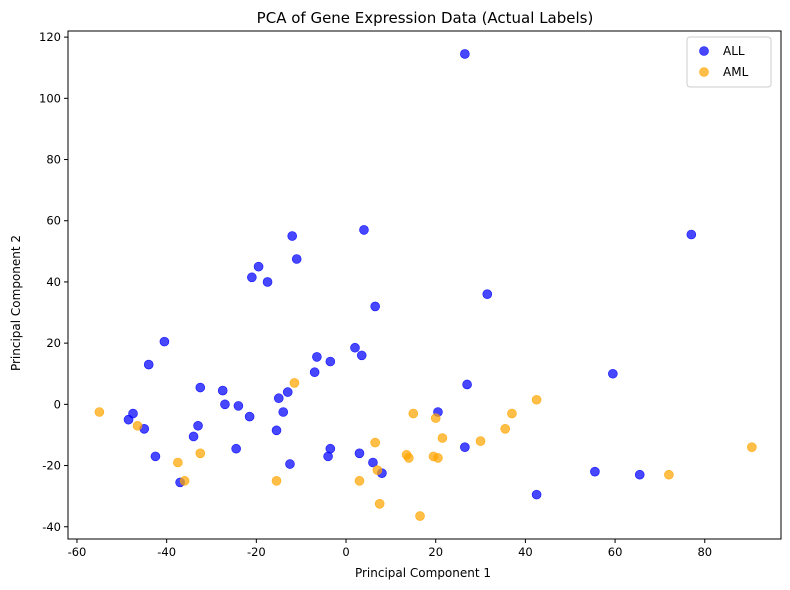 The height and width of the screenshot is (590, 790). Describe the element at coordinates (525, 552) in the screenshot. I see `x-tick-label: 40` at that location.